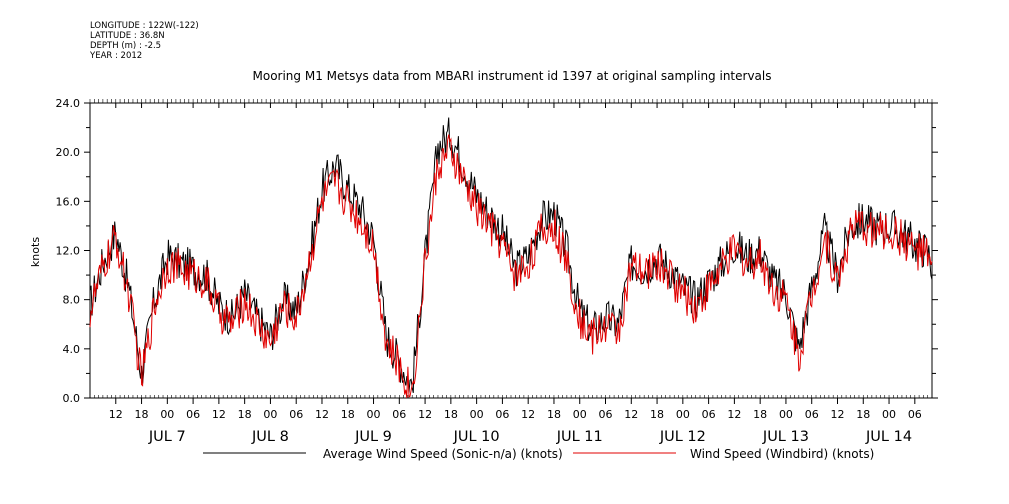  What do you see at coordinates (72, 300) in the screenshot?
I see `y-tick-label: 8.0` at bounding box center [72, 300].